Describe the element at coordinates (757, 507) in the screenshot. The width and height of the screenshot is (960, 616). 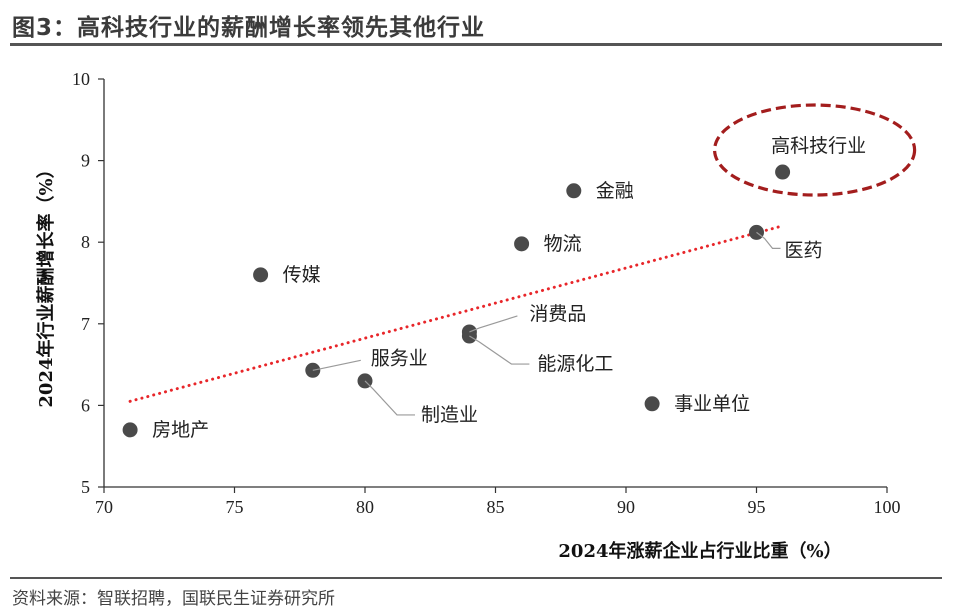
I see `x-tick-label: 95` at that location.